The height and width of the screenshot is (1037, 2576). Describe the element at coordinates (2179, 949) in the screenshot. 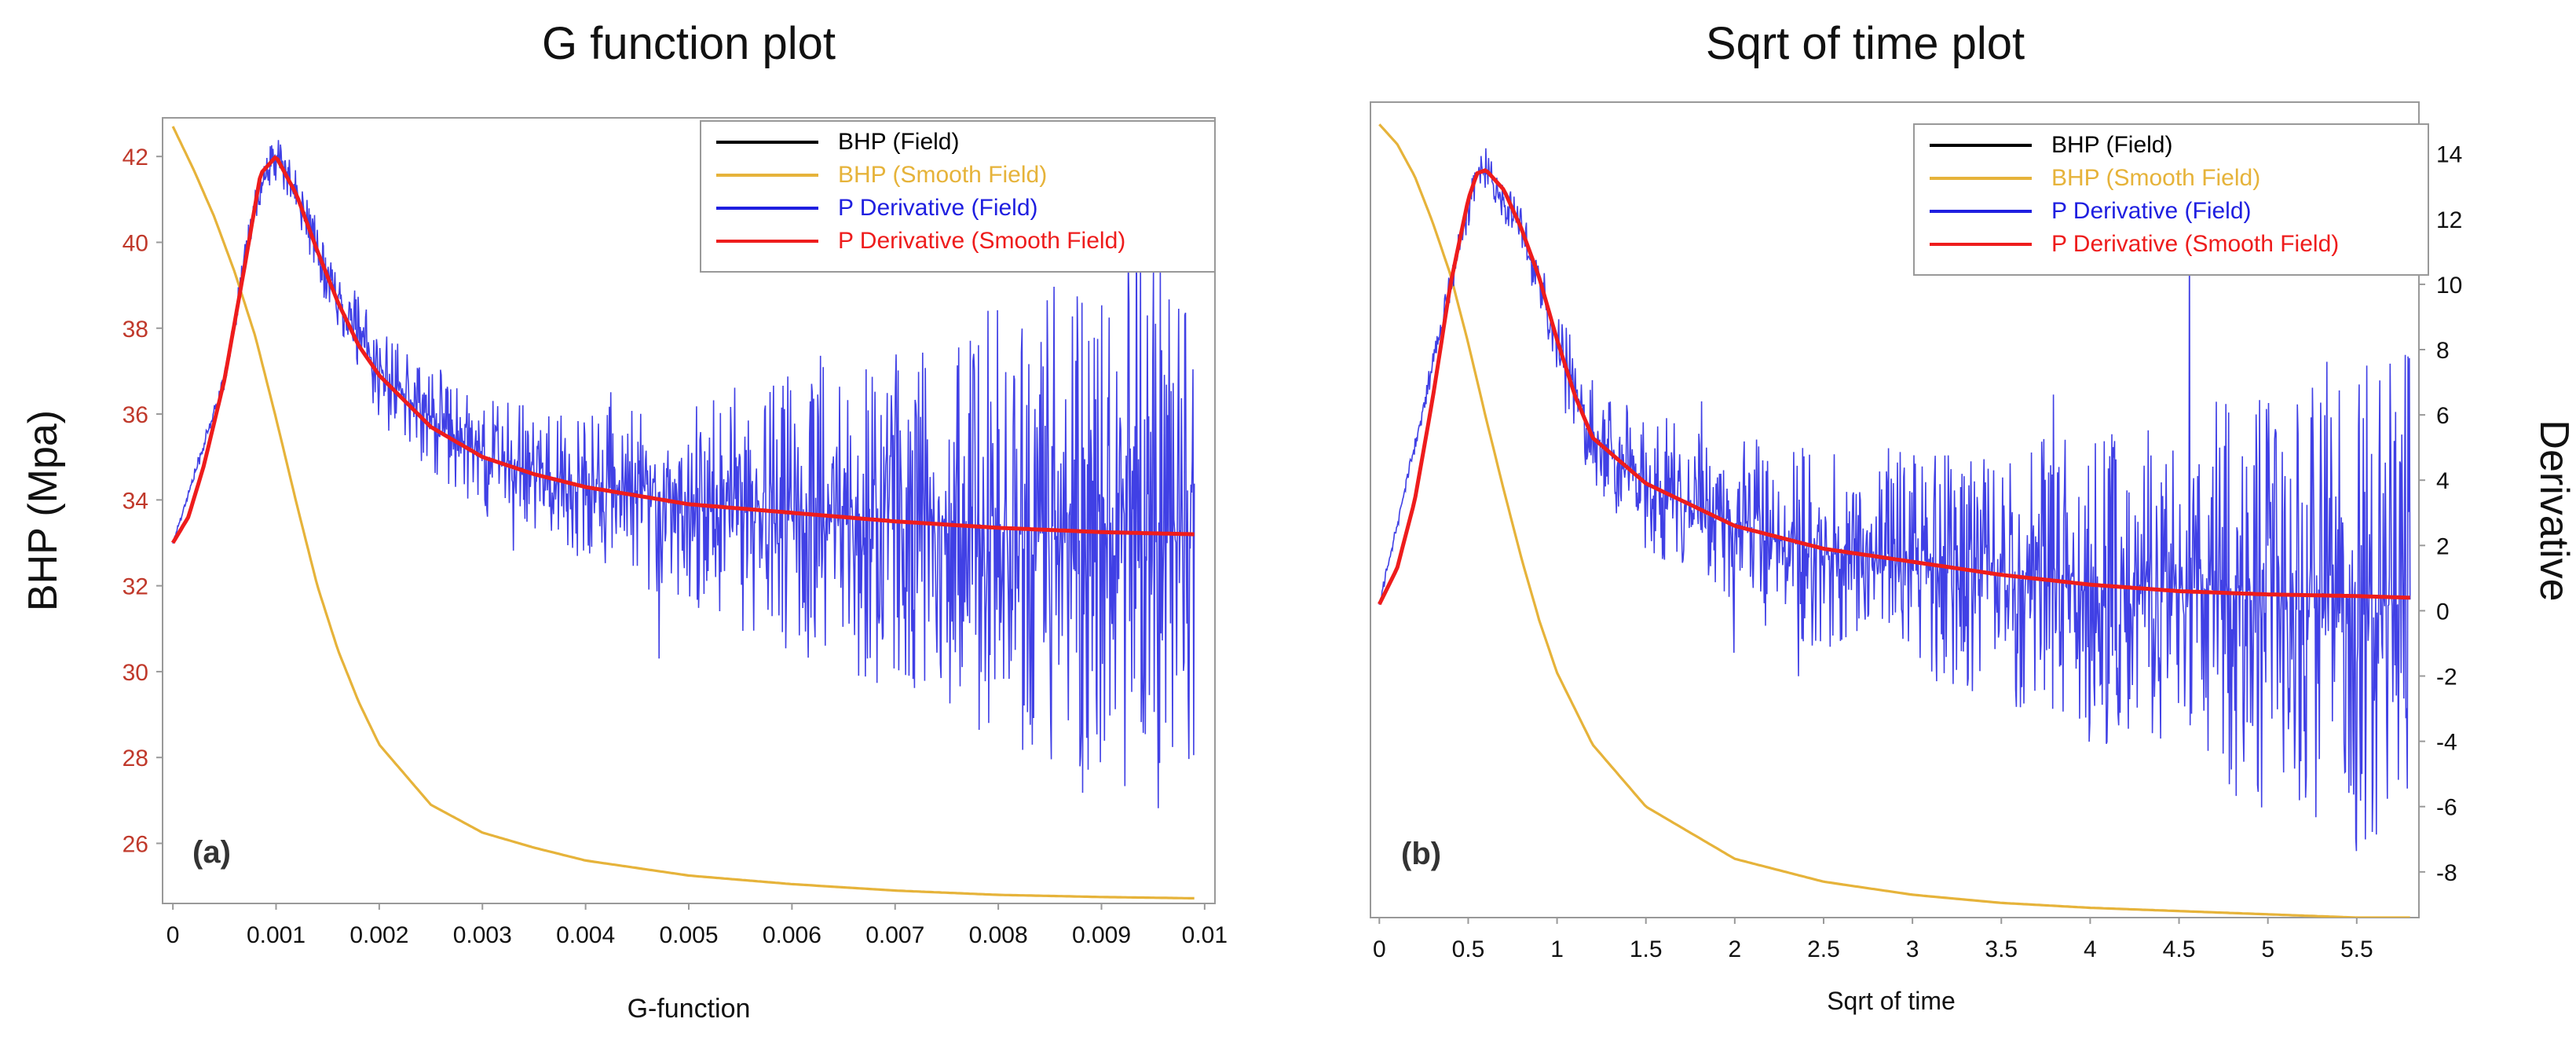

I see `x-tick-label: 4.5` at that location.